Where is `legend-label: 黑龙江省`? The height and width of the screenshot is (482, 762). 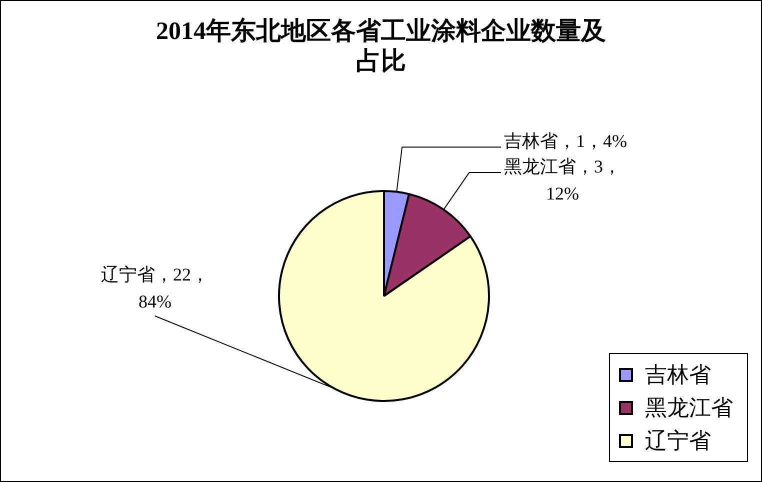 legend-label: 黑龙江省 is located at coordinates (689, 408).